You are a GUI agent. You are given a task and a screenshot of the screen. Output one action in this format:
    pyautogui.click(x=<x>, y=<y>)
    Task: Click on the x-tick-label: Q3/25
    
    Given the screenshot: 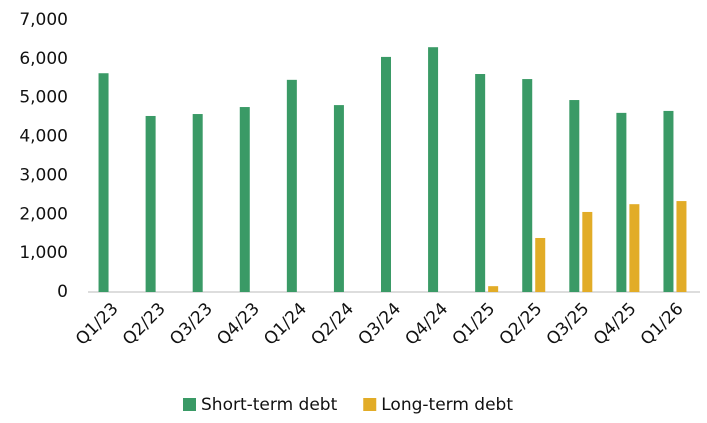 What is the action you would take?
    pyautogui.click(x=568, y=324)
    